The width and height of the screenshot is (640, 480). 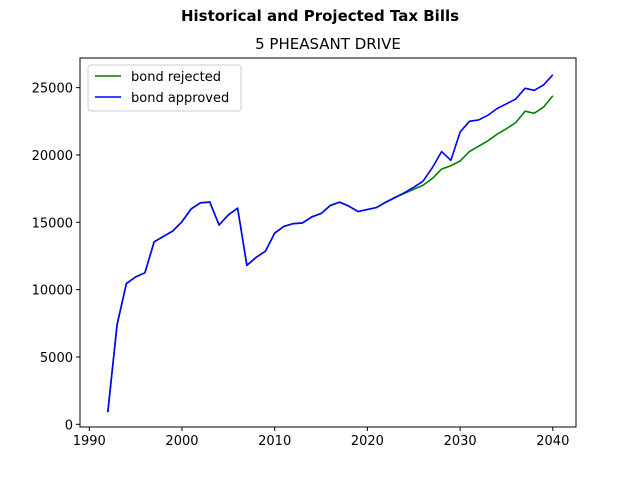 I want to click on chart-title: 5 PHEASANT DRIVE, so click(x=328, y=44).